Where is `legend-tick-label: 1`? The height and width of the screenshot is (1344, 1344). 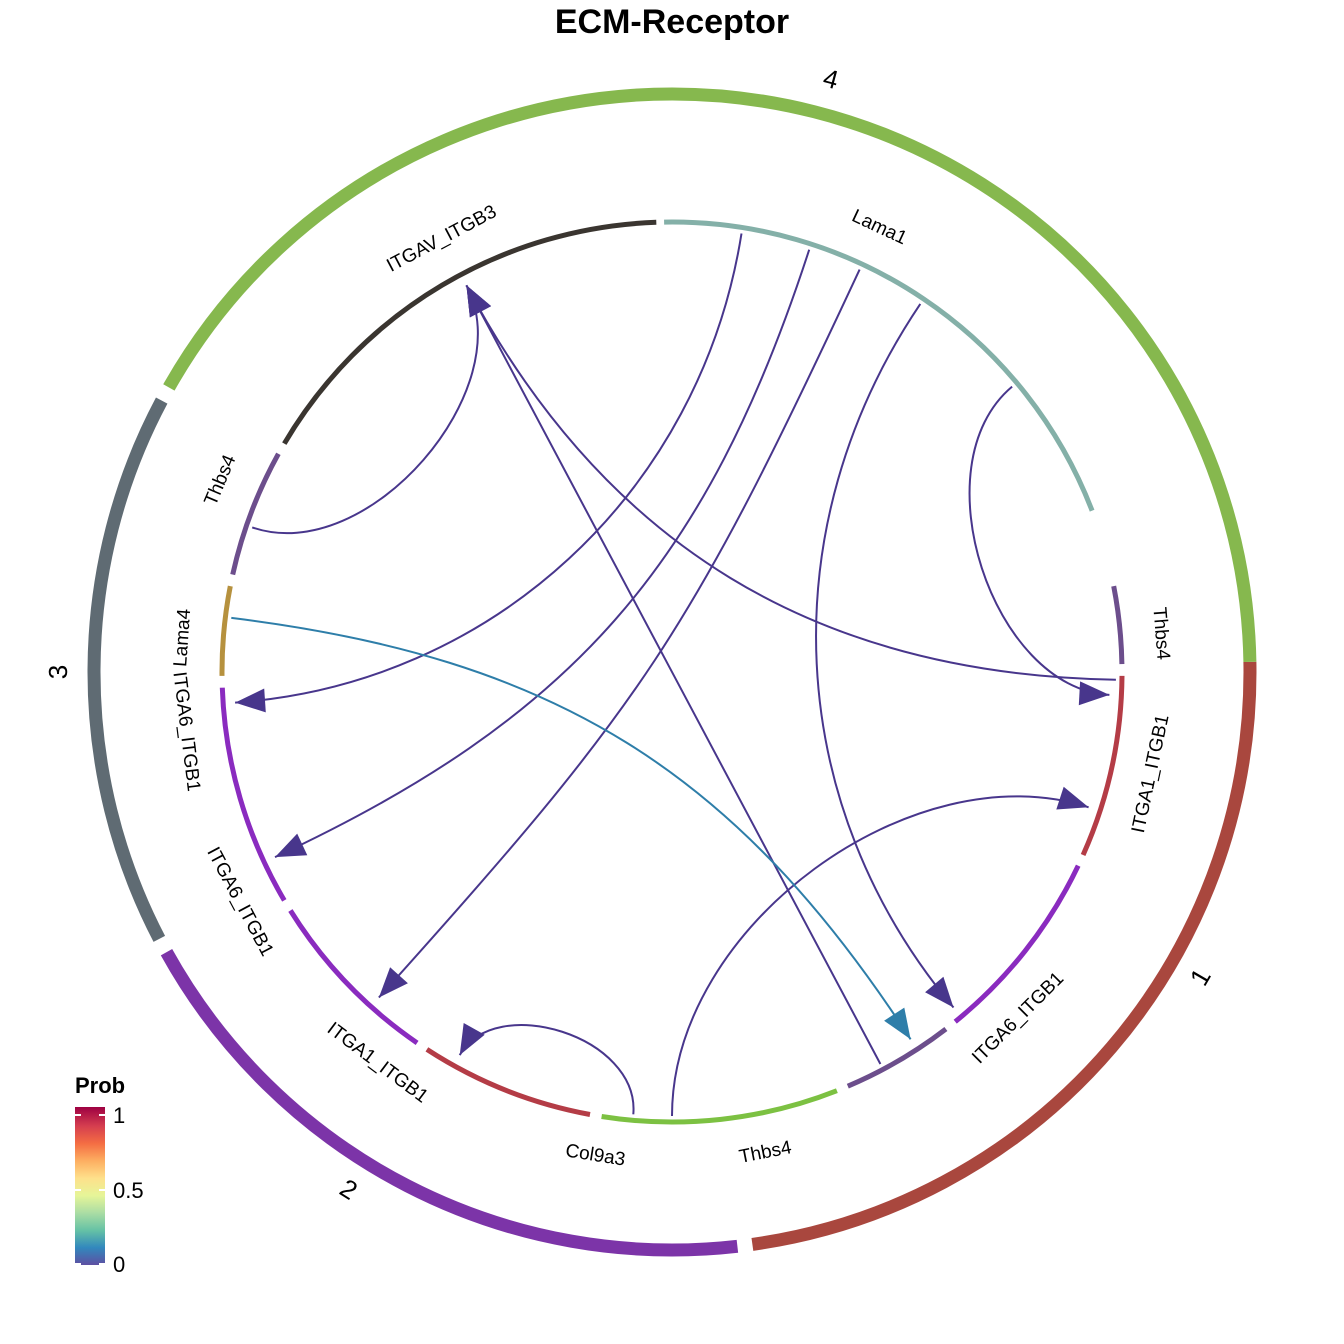 legend-tick-label: 1 is located at coordinates (119, 1115).